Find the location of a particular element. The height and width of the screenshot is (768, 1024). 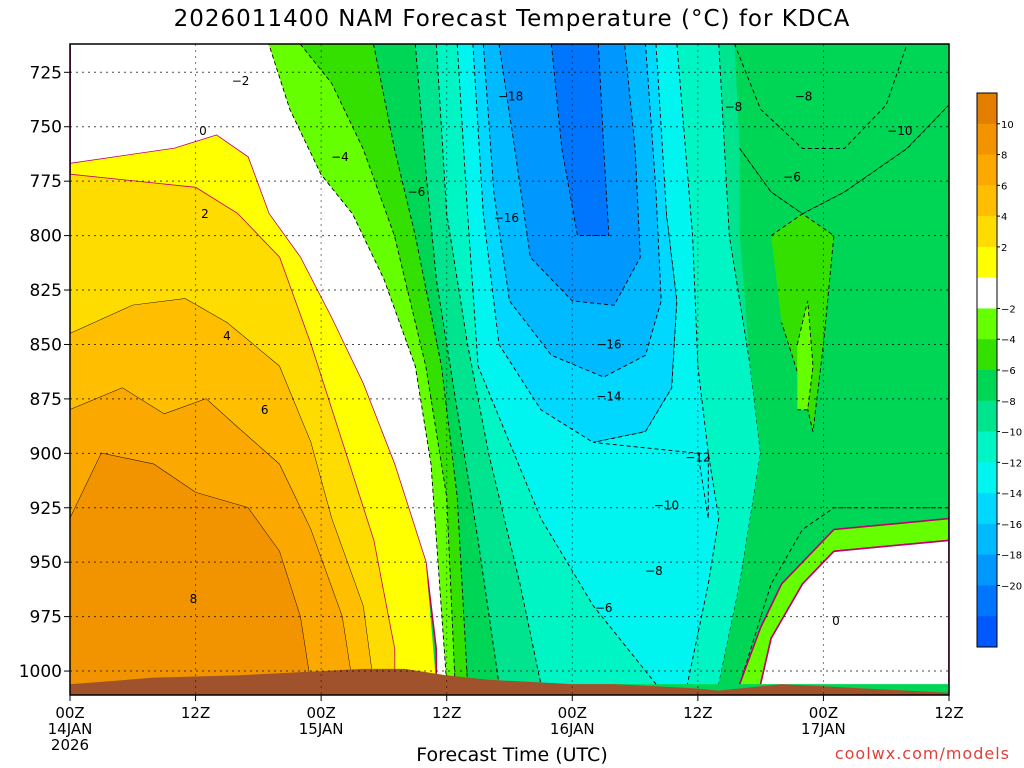

y-tick-label: 900 is located at coordinates (46, 454).